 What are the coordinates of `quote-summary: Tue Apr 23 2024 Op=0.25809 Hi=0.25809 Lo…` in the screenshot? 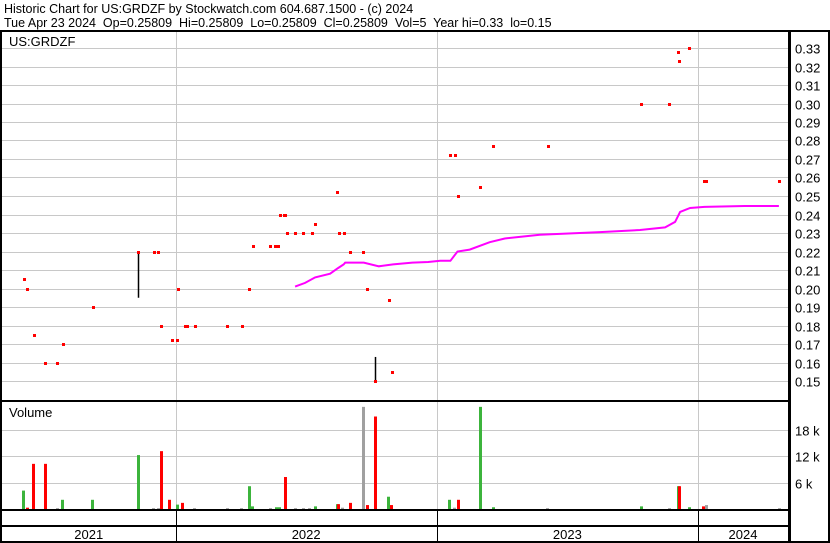 It's located at (278, 23).